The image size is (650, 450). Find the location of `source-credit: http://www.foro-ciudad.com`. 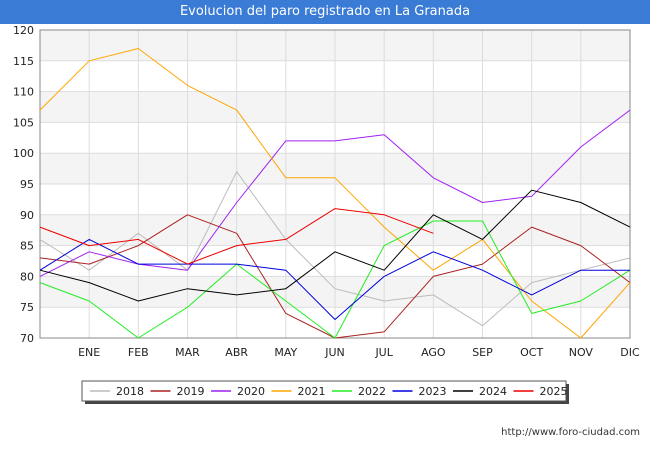

source-credit: http://www.foro-ciudad.com is located at coordinates (570, 432).